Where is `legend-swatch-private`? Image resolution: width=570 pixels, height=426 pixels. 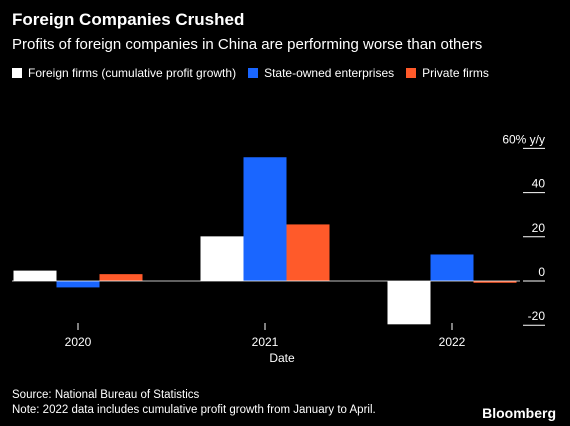
legend-swatch-private is located at coordinates (411, 73).